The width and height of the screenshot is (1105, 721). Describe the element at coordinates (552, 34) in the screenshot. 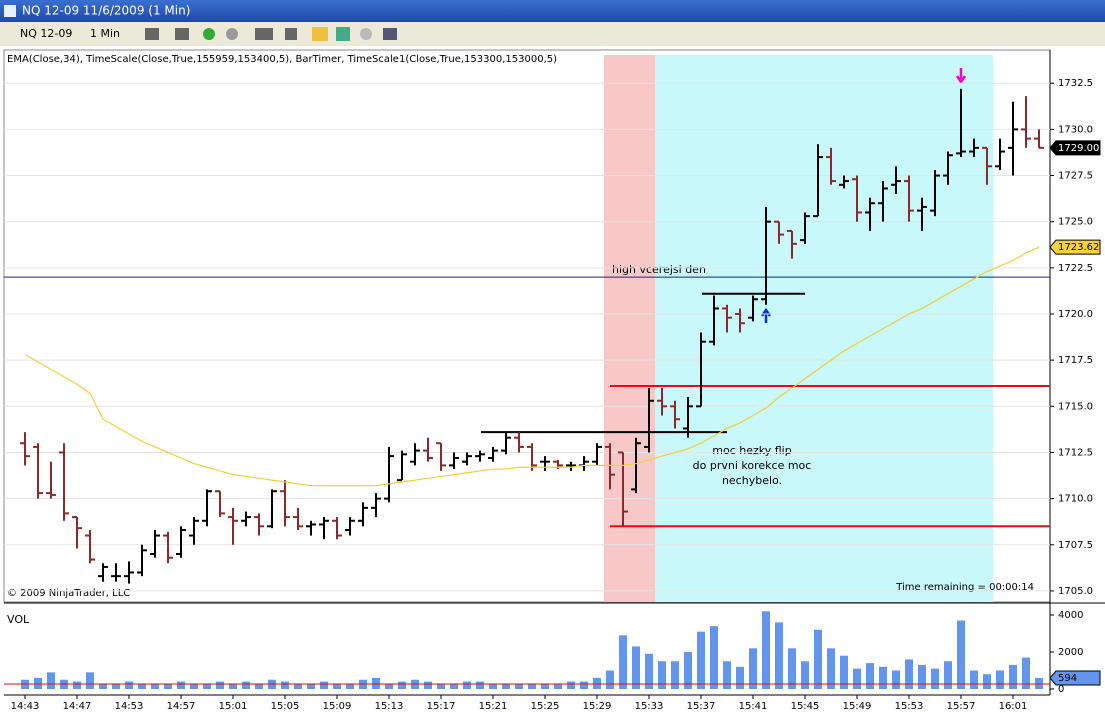

I see `toolbar` at that location.